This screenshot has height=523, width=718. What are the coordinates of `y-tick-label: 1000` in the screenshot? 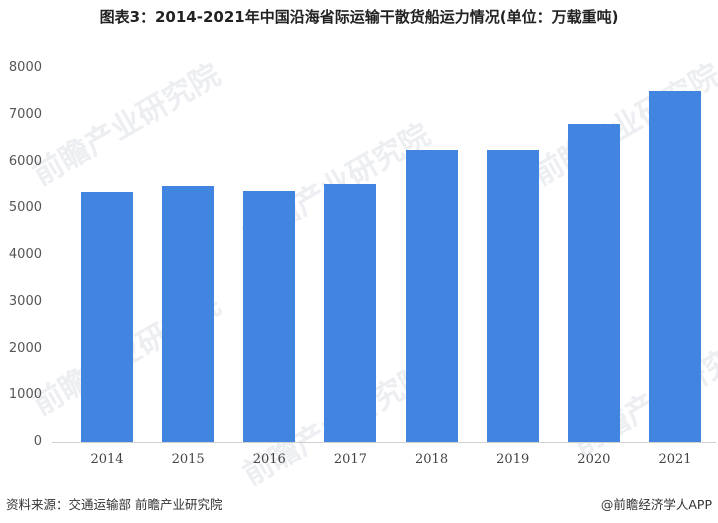 It's located at (25, 395).